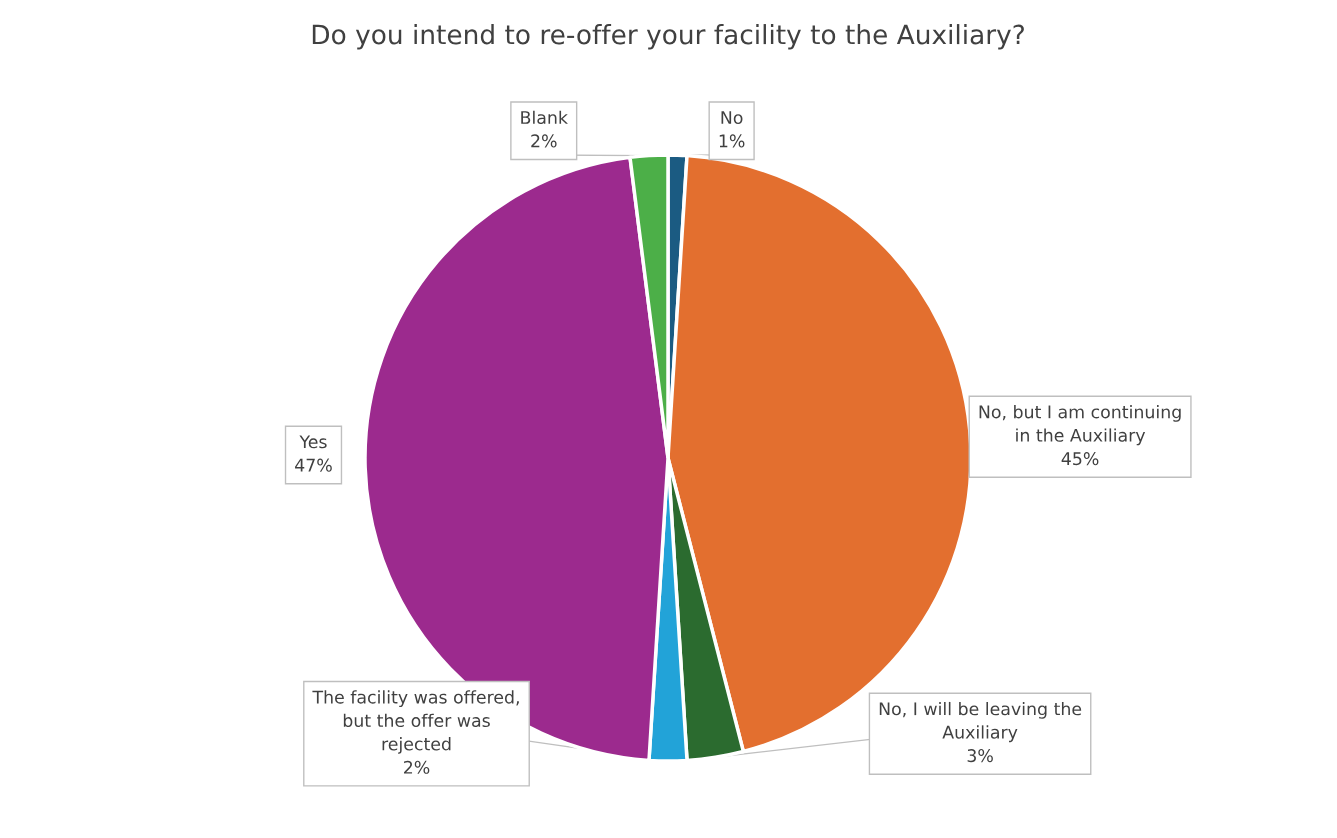  What do you see at coordinates (313, 442) in the screenshot?
I see `slice-label: Yes` at bounding box center [313, 442].